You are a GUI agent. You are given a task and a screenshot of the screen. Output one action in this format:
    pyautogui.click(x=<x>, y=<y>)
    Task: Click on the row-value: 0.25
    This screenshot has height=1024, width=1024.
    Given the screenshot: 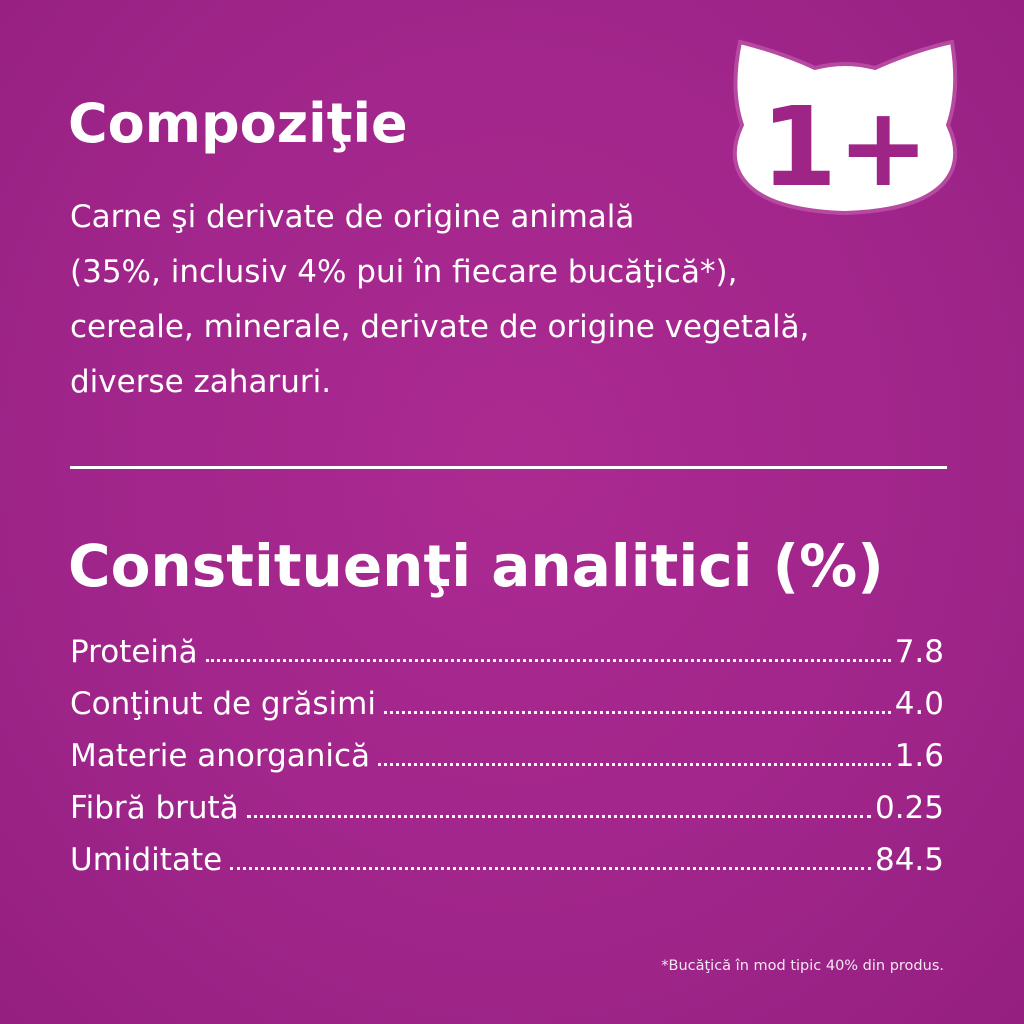 What is the action you would take?
    pyautogui.click(x=909, y=808)
    